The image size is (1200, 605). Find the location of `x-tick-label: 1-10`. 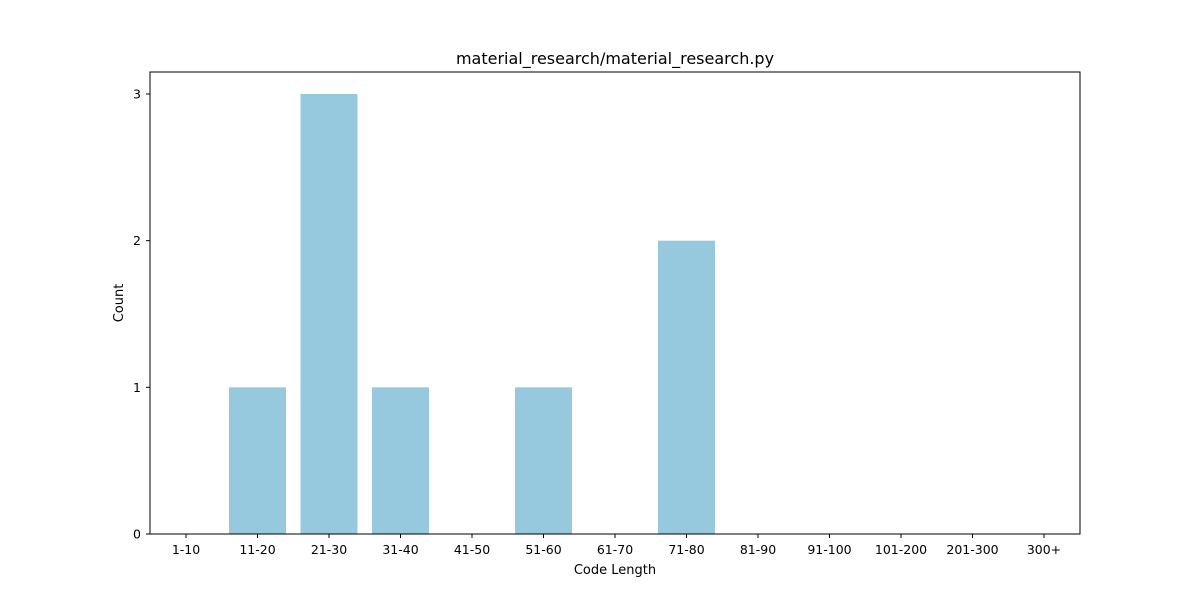

x-tick-label: 1-10 is located at coordinates (186, 549).